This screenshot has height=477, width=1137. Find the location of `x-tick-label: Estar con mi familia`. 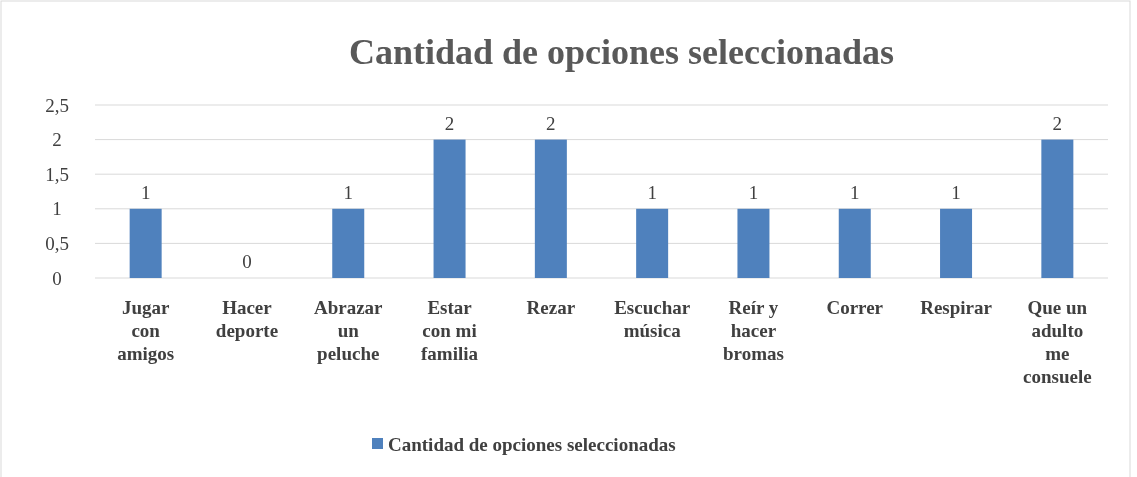

x-tick-label: Estar con mi familia is located at coordinates (450, 330).